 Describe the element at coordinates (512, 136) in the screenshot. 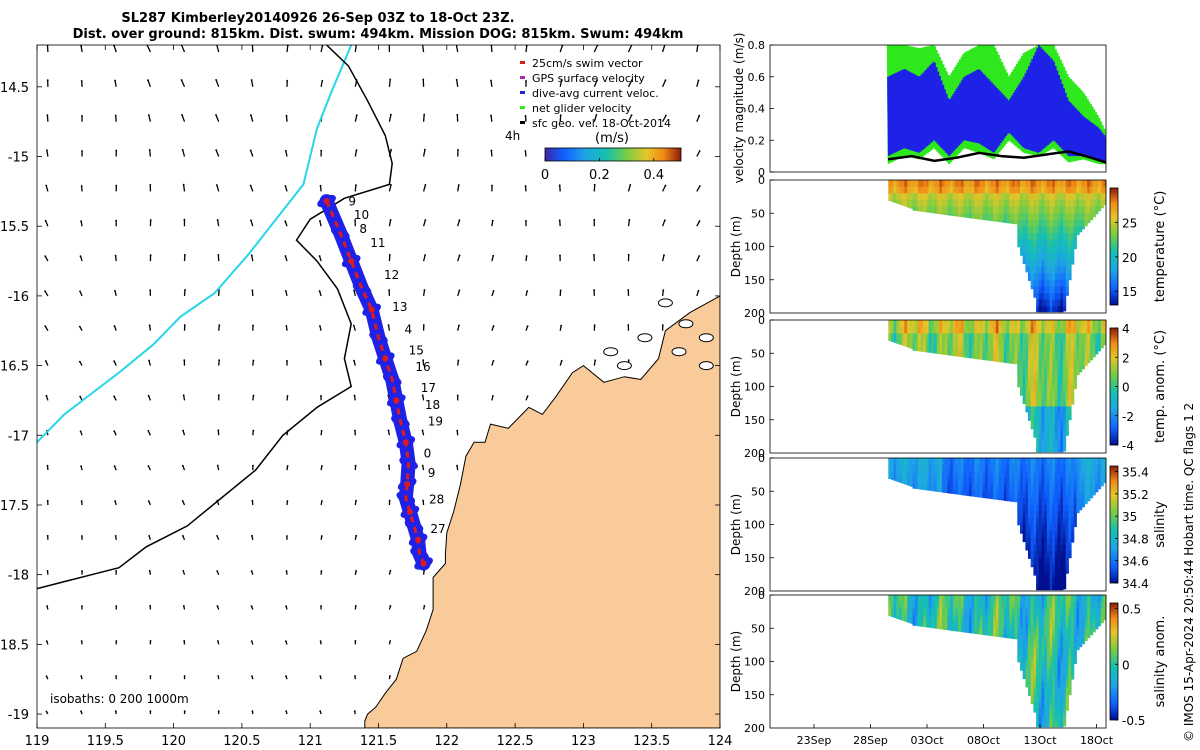

I see `scale-label: 4h` at that location.